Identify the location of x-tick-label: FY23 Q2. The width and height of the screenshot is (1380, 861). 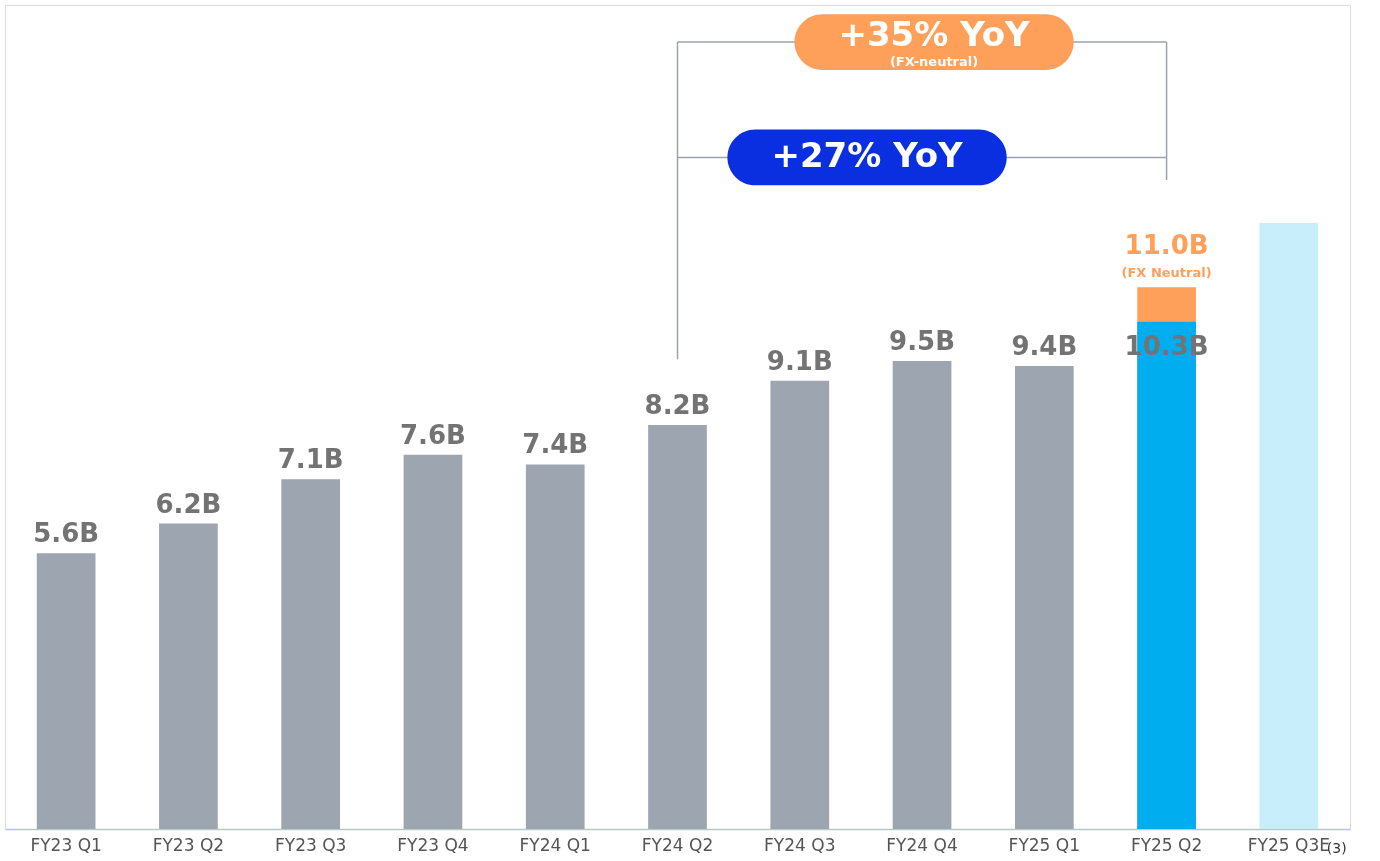
(188, 844).